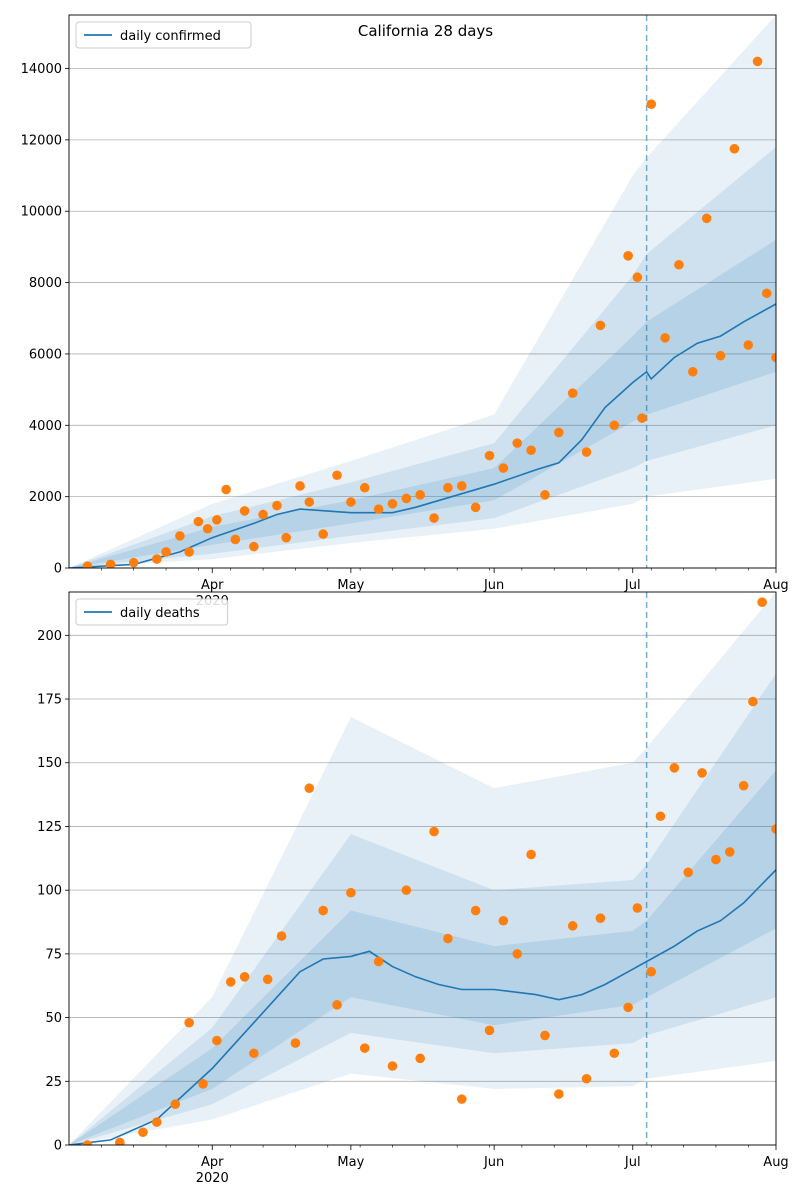 The height and width of the screenshot is (1204, 800). What do you see at coordinates (41, 140) in the screenshot?
I see `y-tick-label: 12000` at bounding box center [41, 140].